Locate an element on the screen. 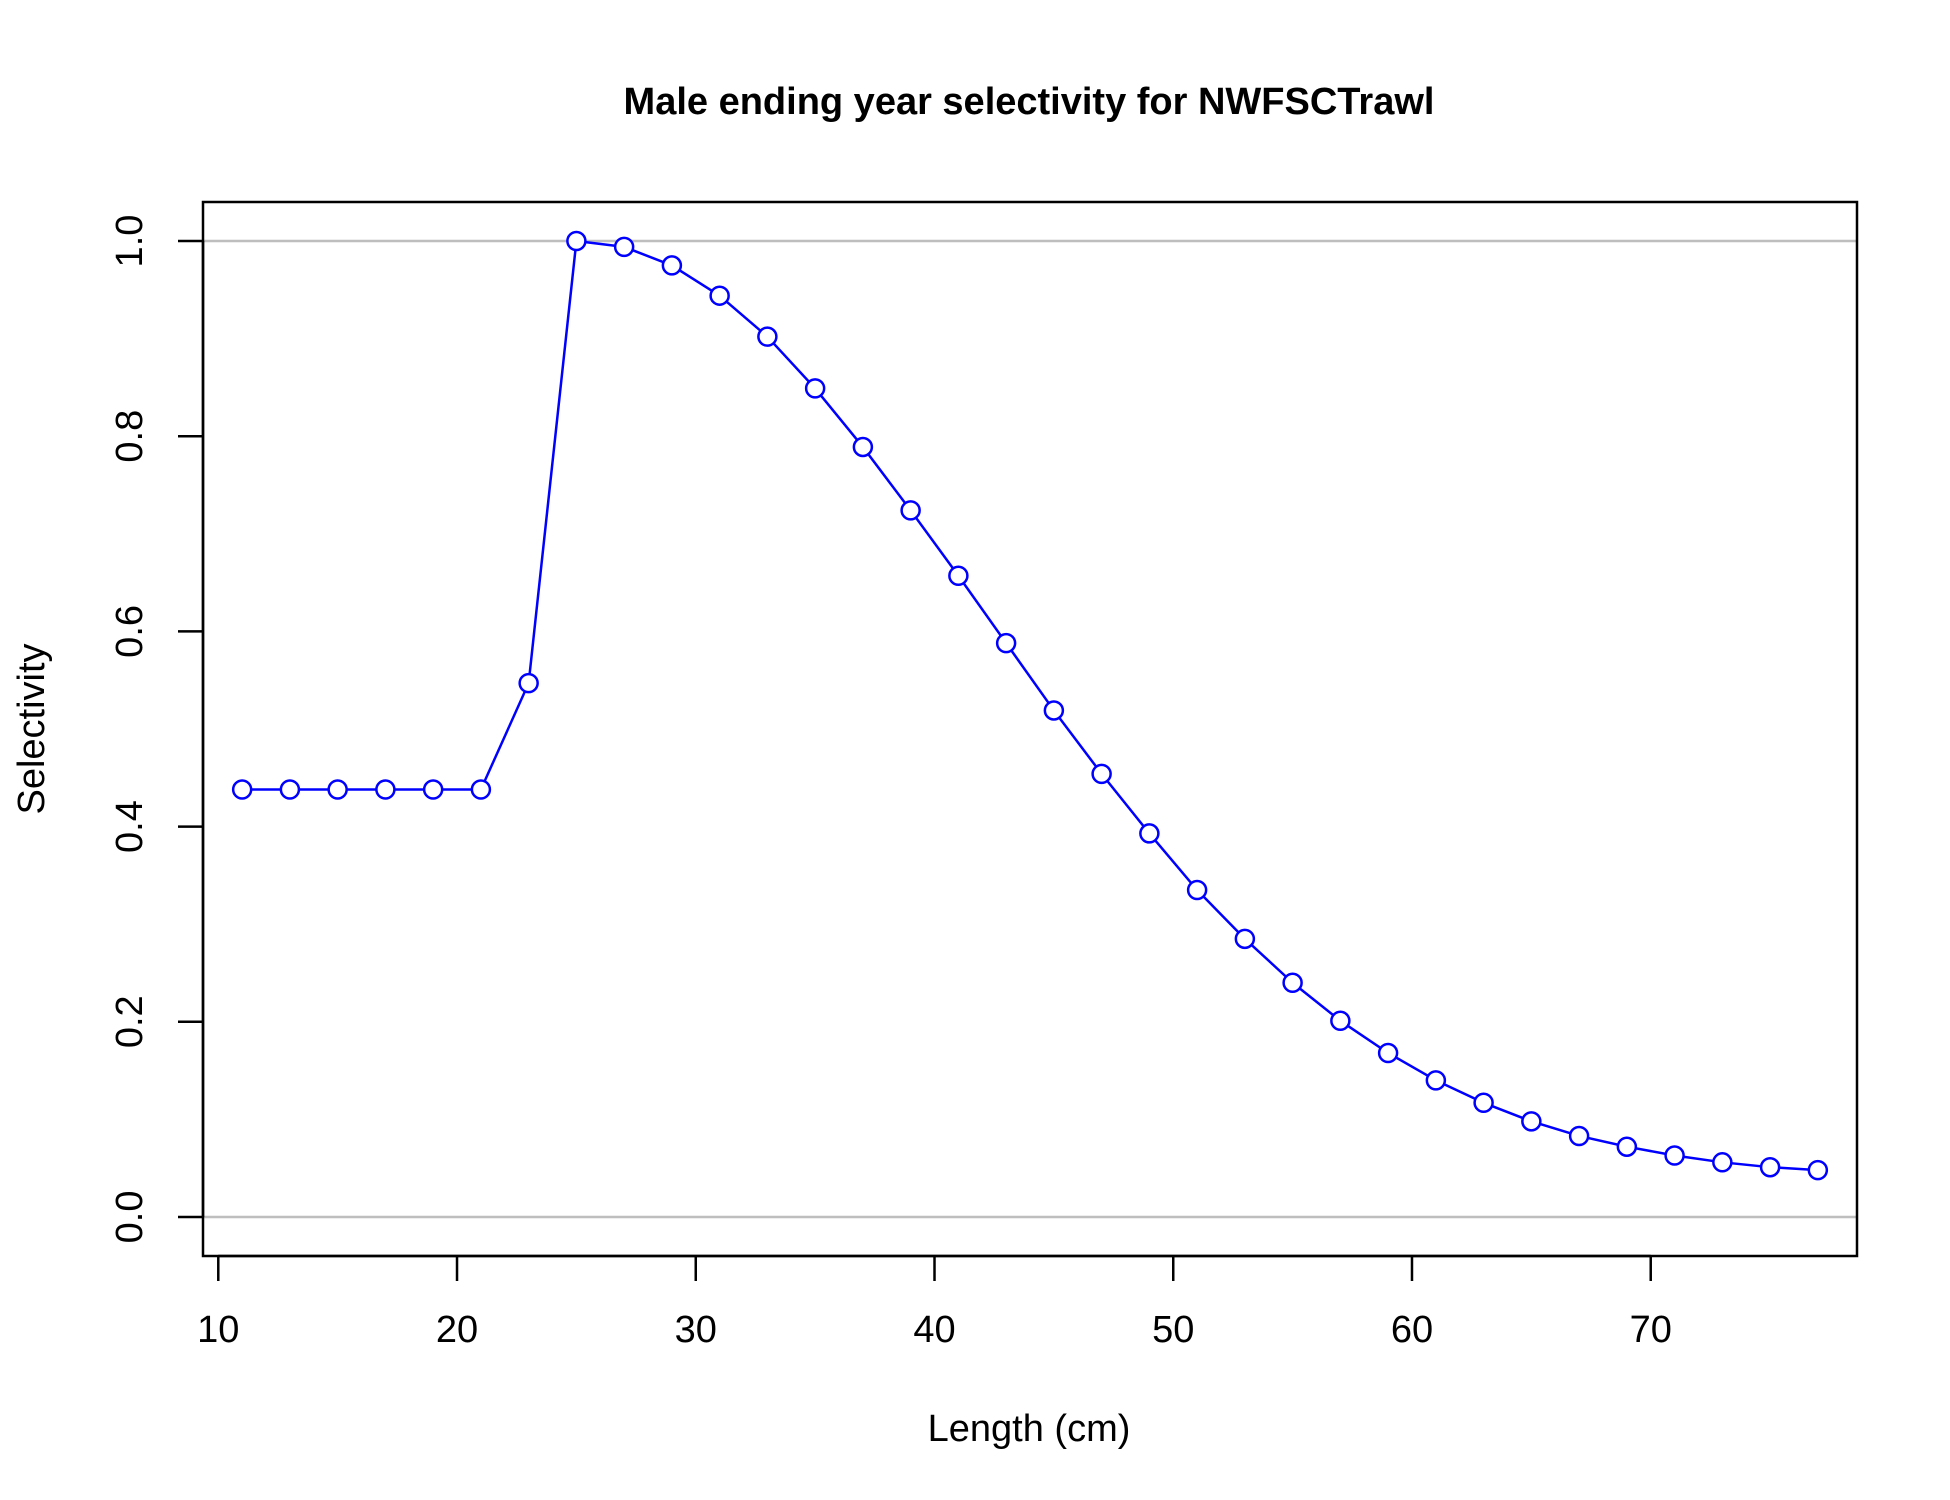 The height and width of the screenshot is (1500, 1950). y-tick-label: 1.0 is located at coordinates (130, 241).